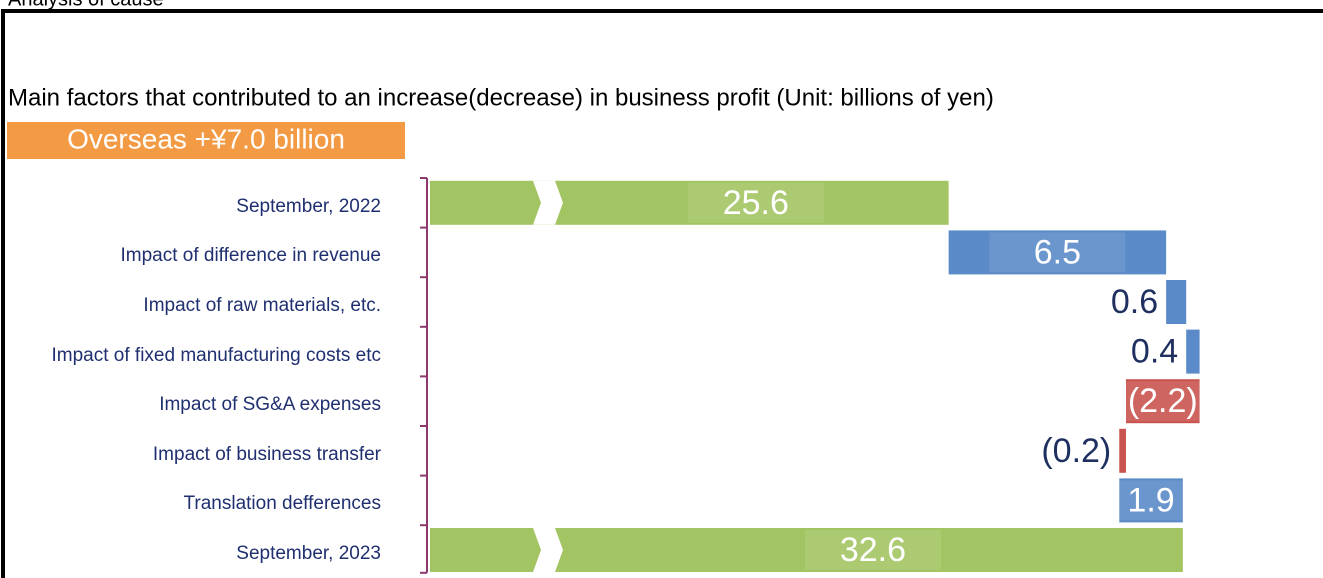 This screenshot has width=1323, height=578. What do you see at coordinates (1076, 451) in the screenshot?
I see `data-label: (0.2)` at bounding box center [1076, 451].